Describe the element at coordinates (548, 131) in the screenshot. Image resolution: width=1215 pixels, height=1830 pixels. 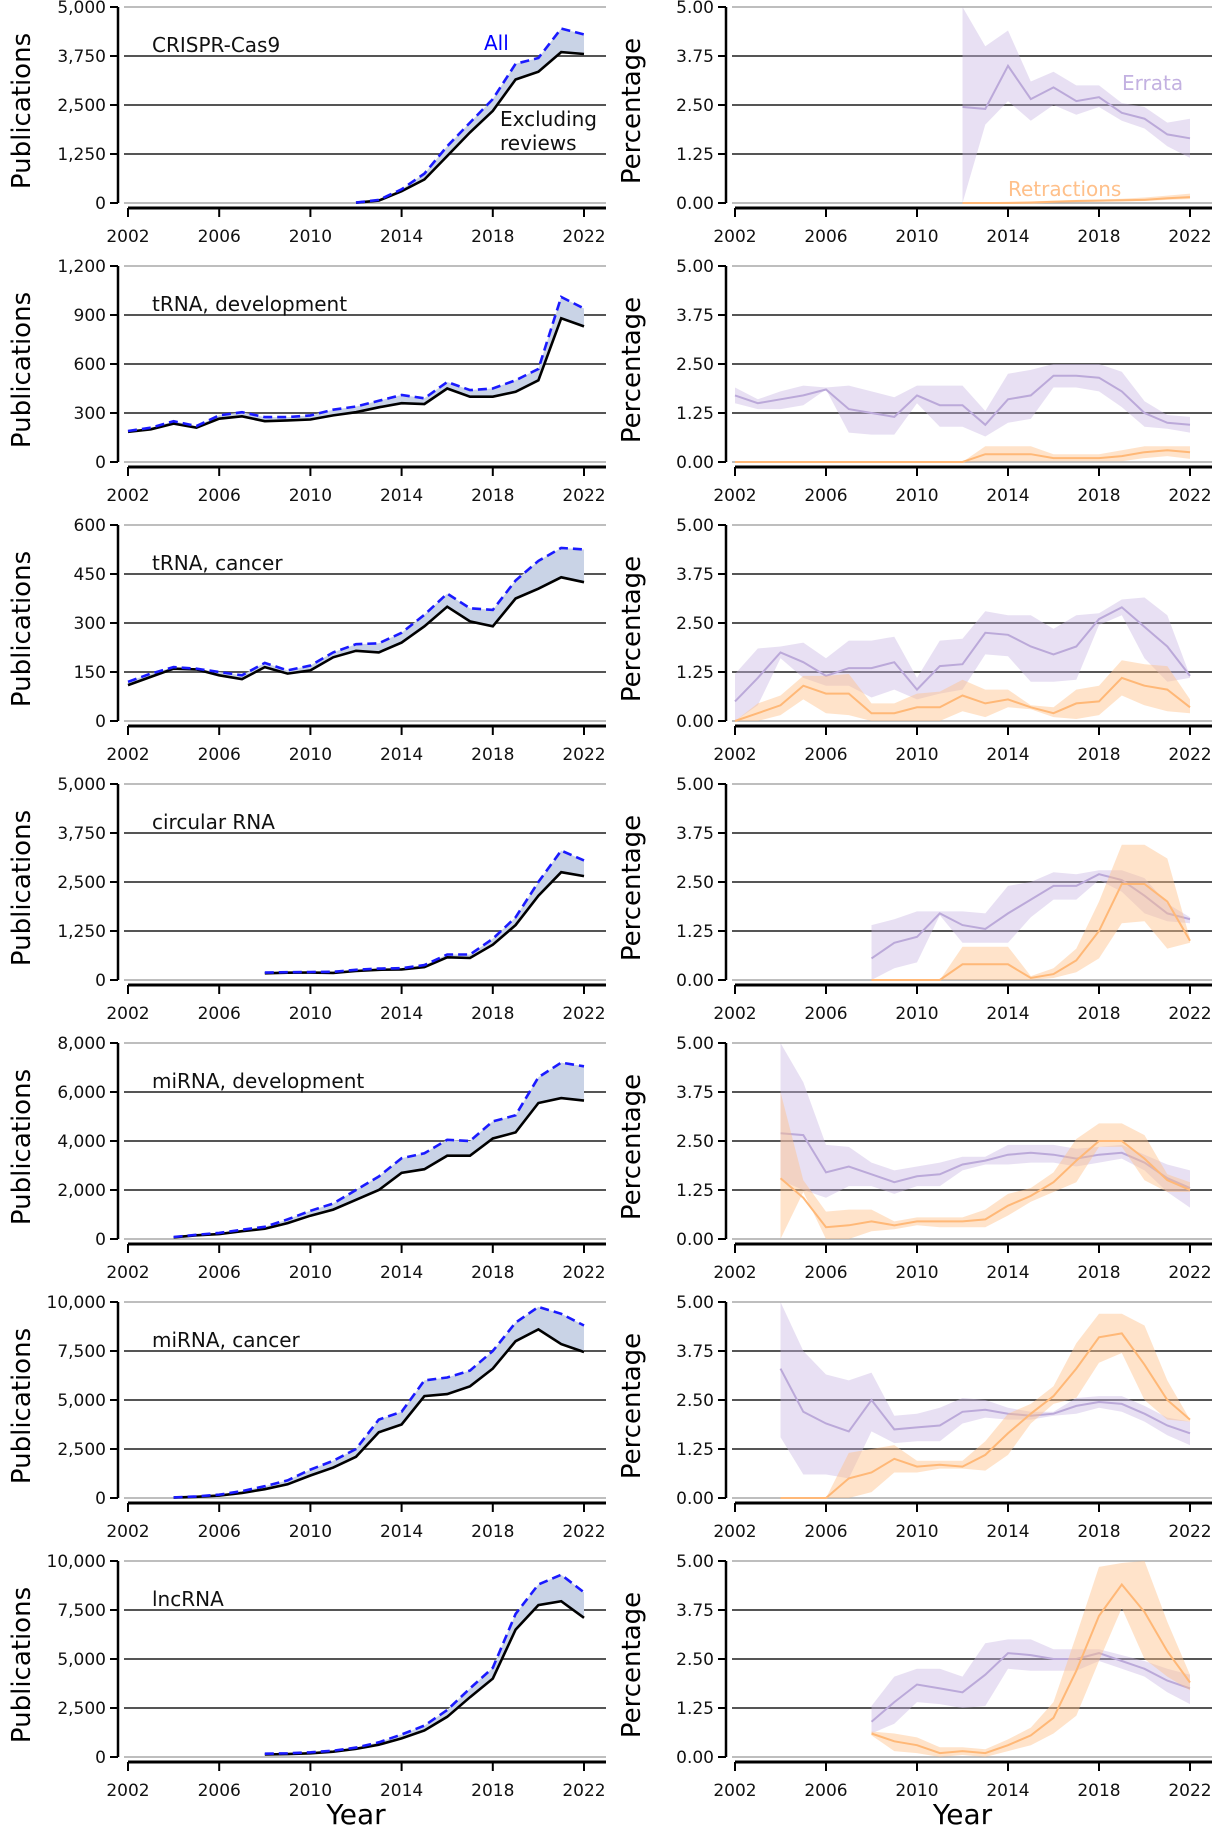
I see `annotation-excluding-reviews: Excluding reviews` at that location.